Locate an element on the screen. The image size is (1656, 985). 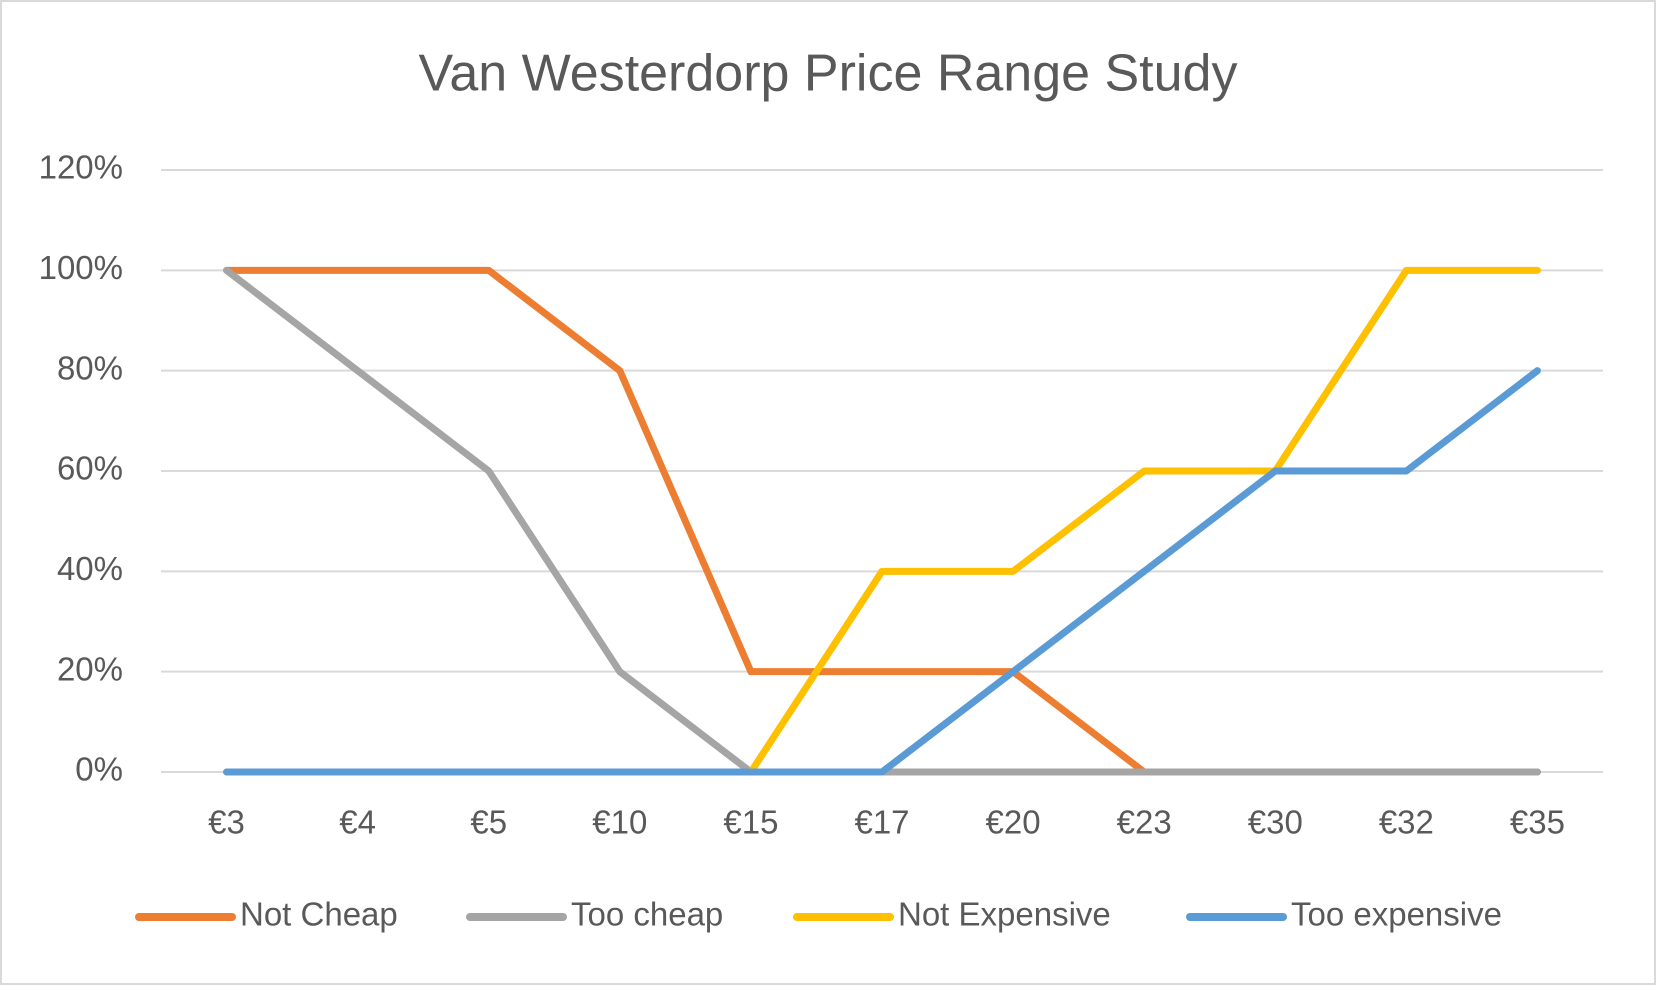
y-tick-label: 20% is located at coordinates (90, 668).